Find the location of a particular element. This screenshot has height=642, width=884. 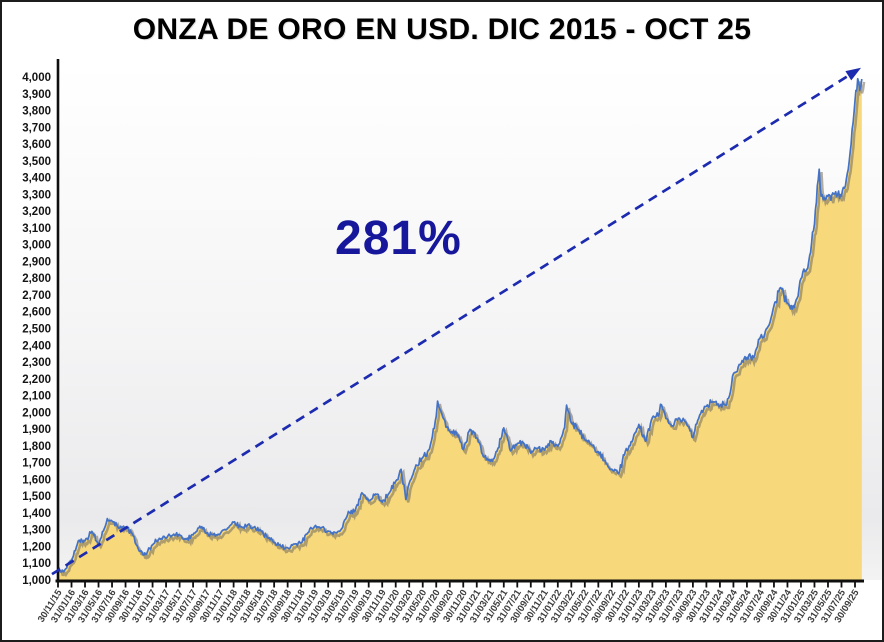

svg-text: 3,000 is located at coordinates (36, 246).